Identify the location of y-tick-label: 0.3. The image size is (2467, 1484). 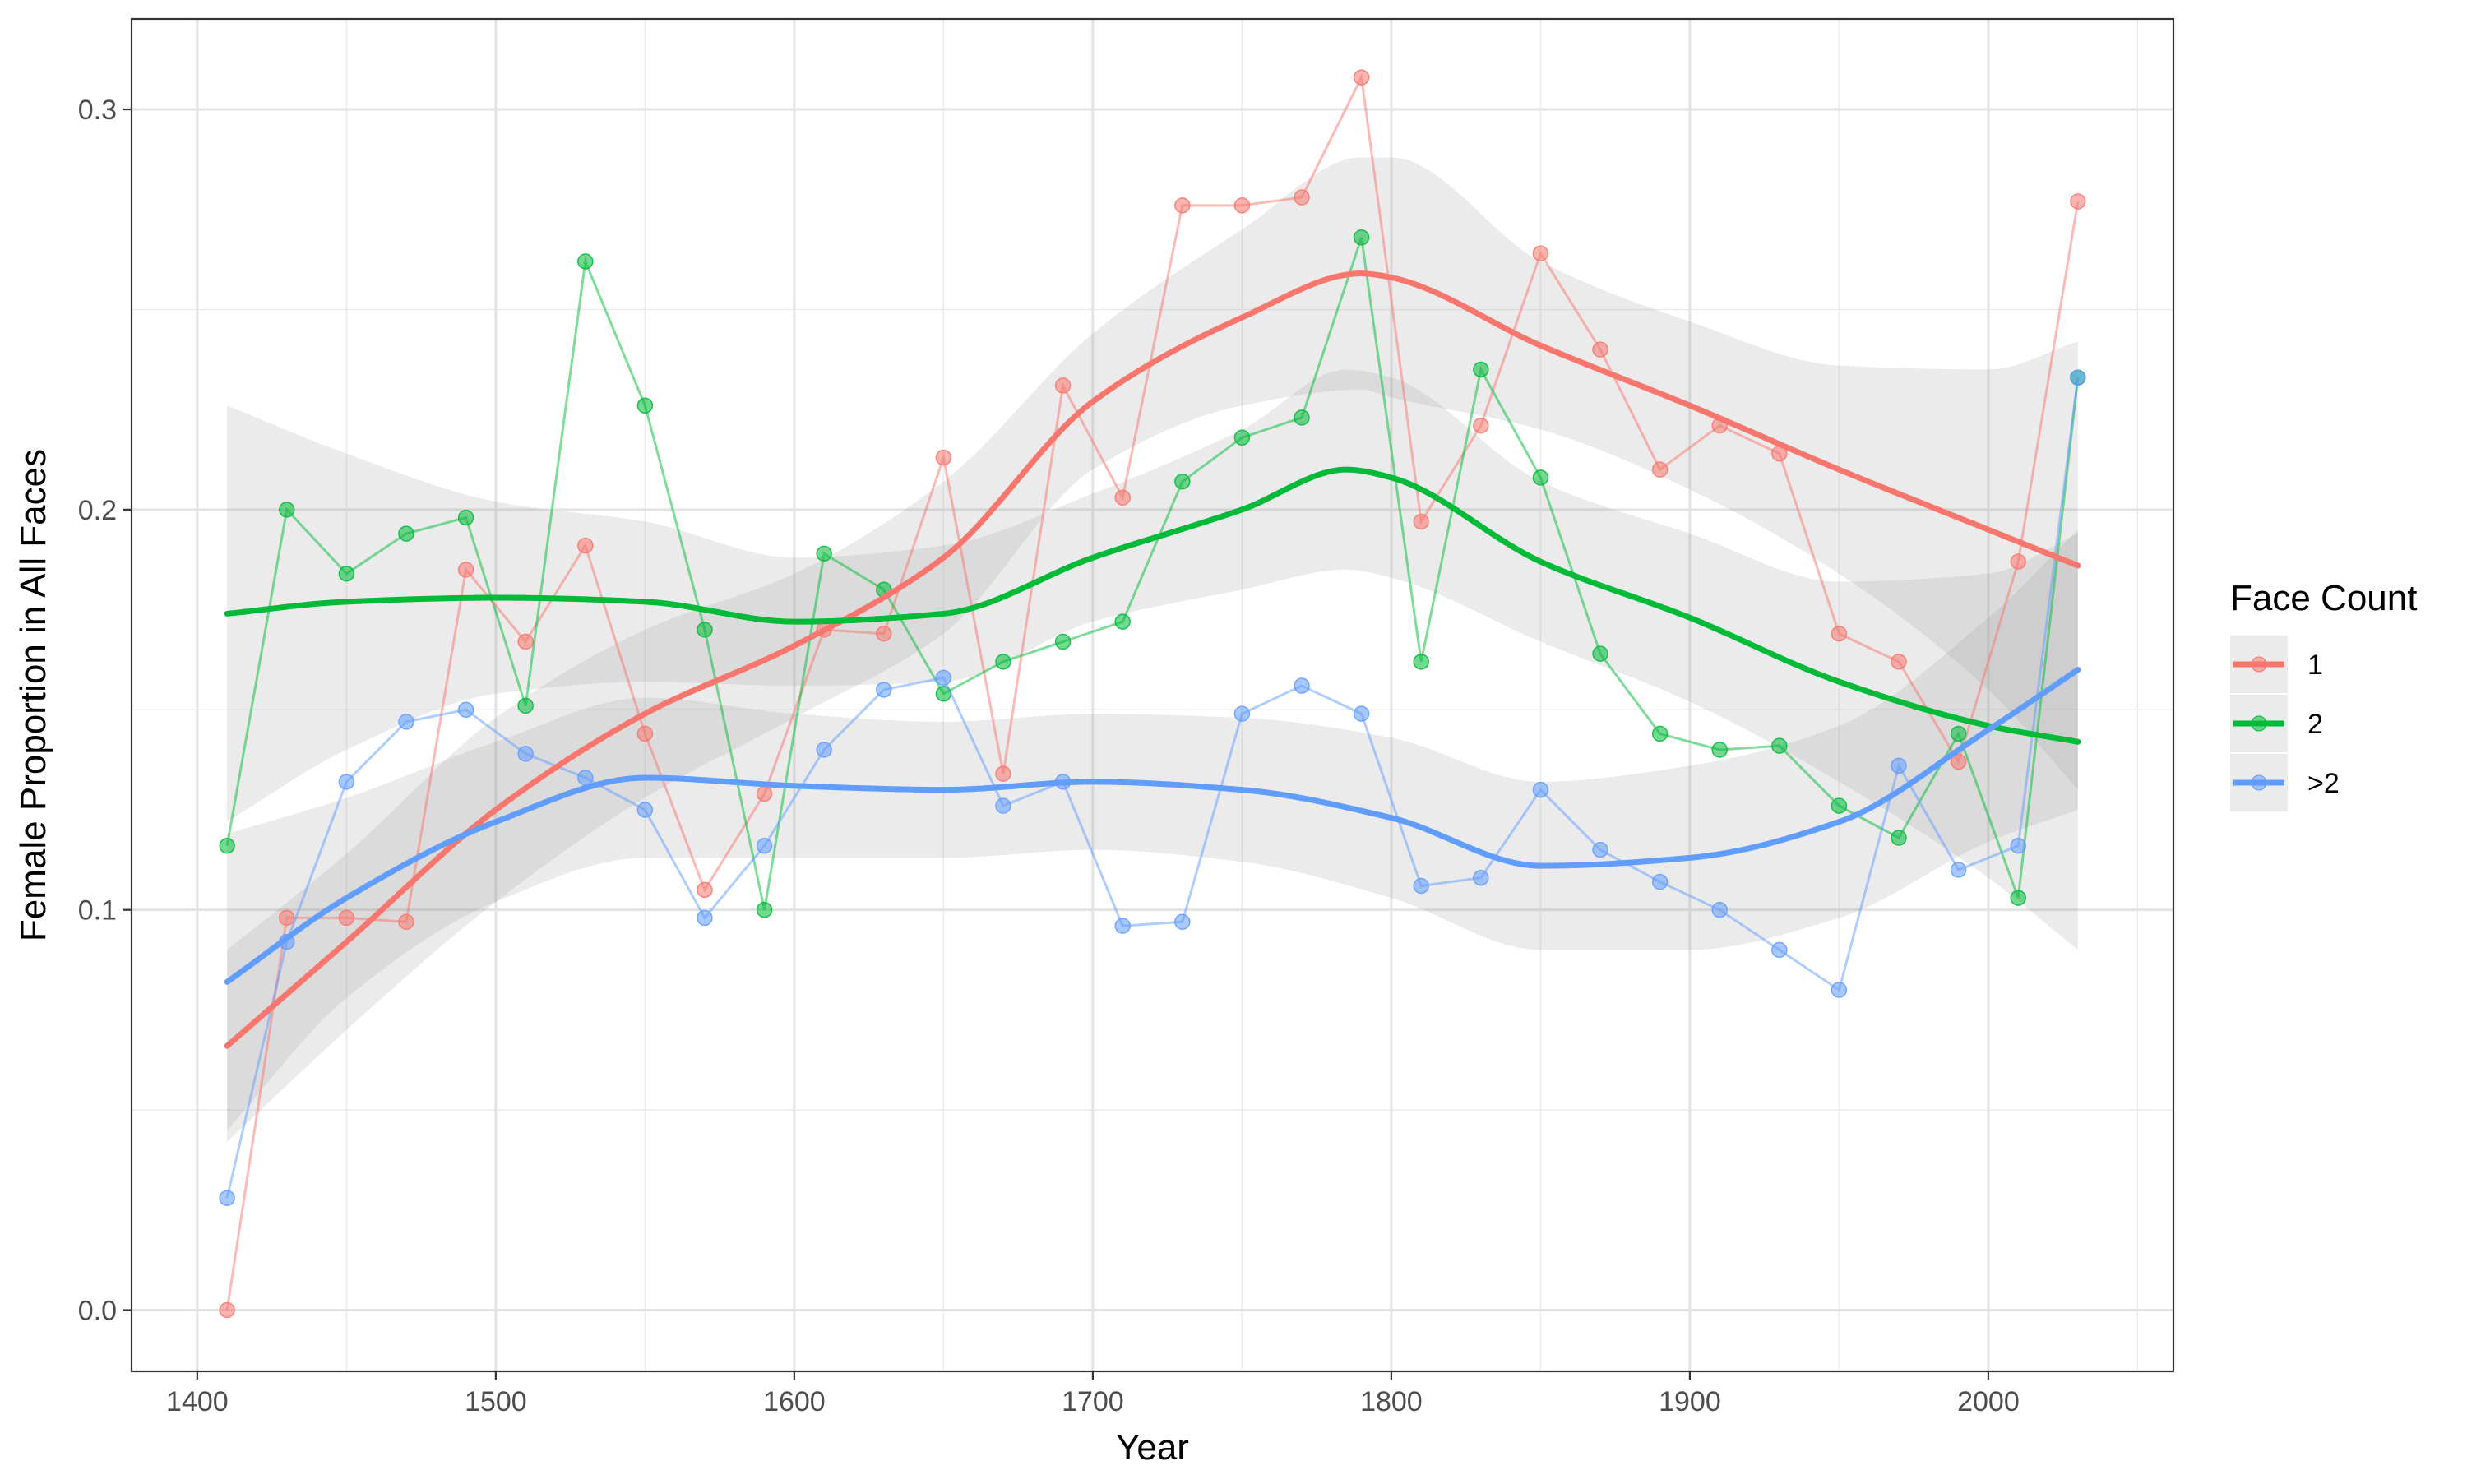
(98, 111).